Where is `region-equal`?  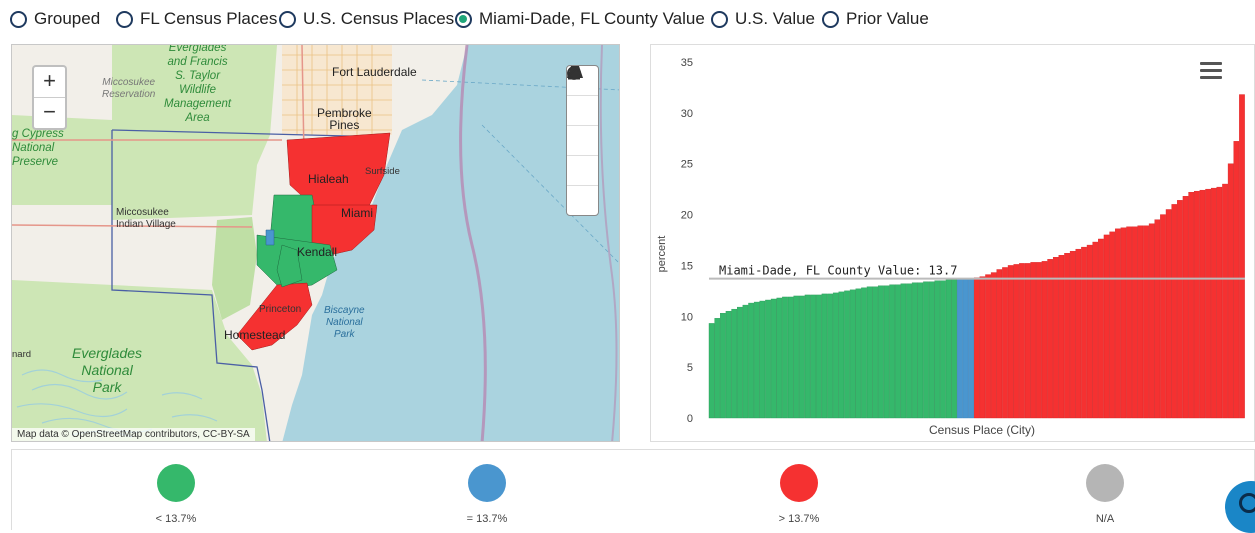
region-equal is located at coordinates (270, 237).